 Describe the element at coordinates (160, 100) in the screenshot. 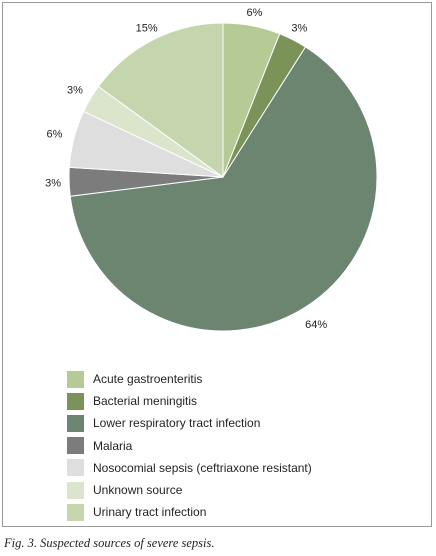

I see `pie-slice` at that location.